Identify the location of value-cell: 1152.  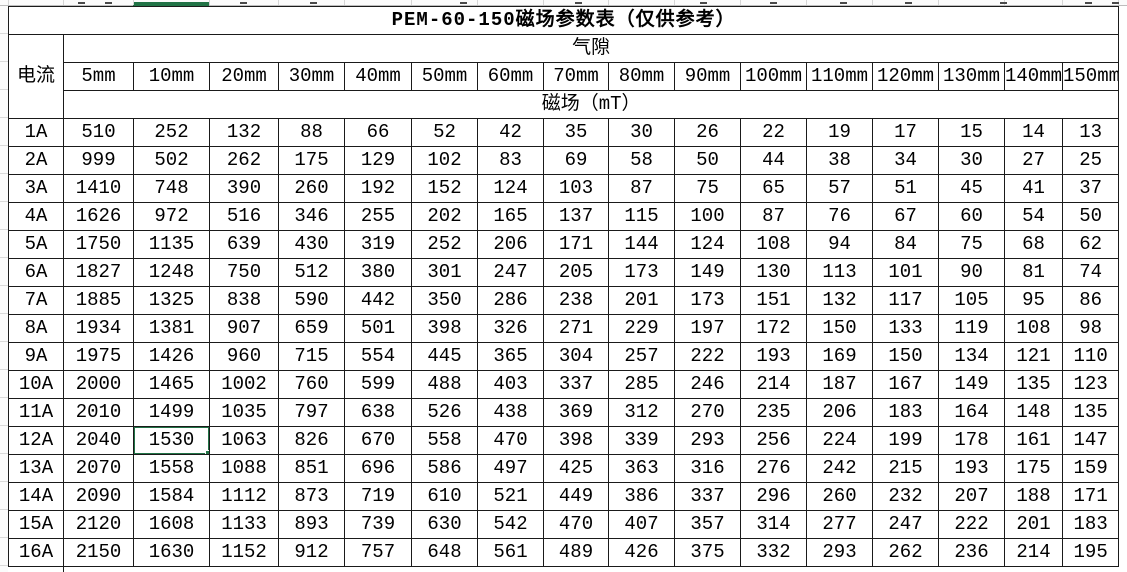
(244, 552).